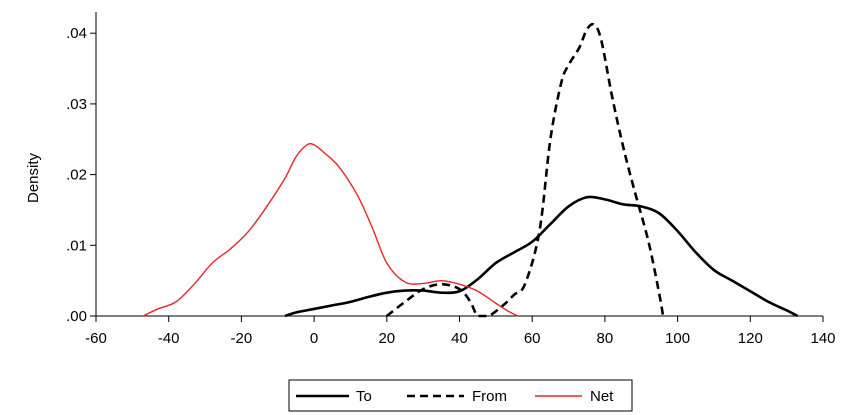 The height and width of the screenshot is (415, 842). I want to click on x-axis-ticks: -60 -40 -20 0 20 40 60 80 100 120 140, so click(460, 331).